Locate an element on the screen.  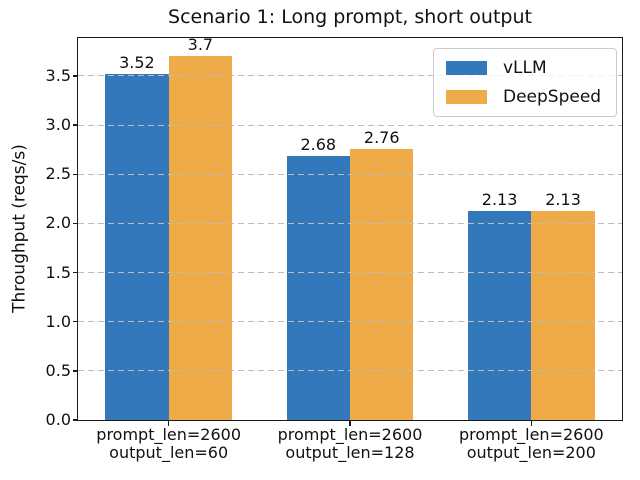
legend-label: DeepSpeed is located at coordinates (552, 97).